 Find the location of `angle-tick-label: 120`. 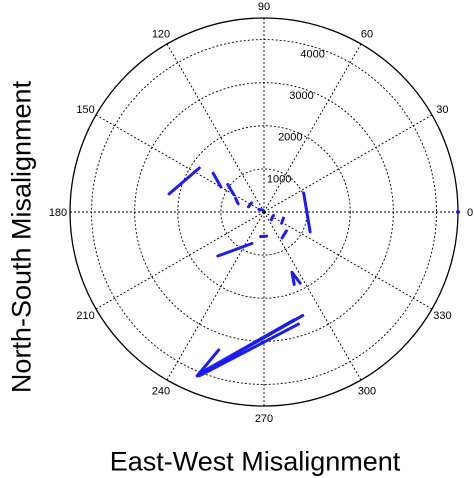

angle-tick-label: 120 is located at coordinates (161, 35).